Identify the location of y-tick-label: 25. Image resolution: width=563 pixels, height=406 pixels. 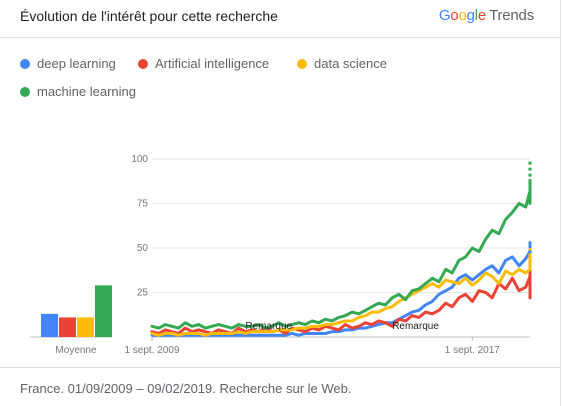
(143, 293).